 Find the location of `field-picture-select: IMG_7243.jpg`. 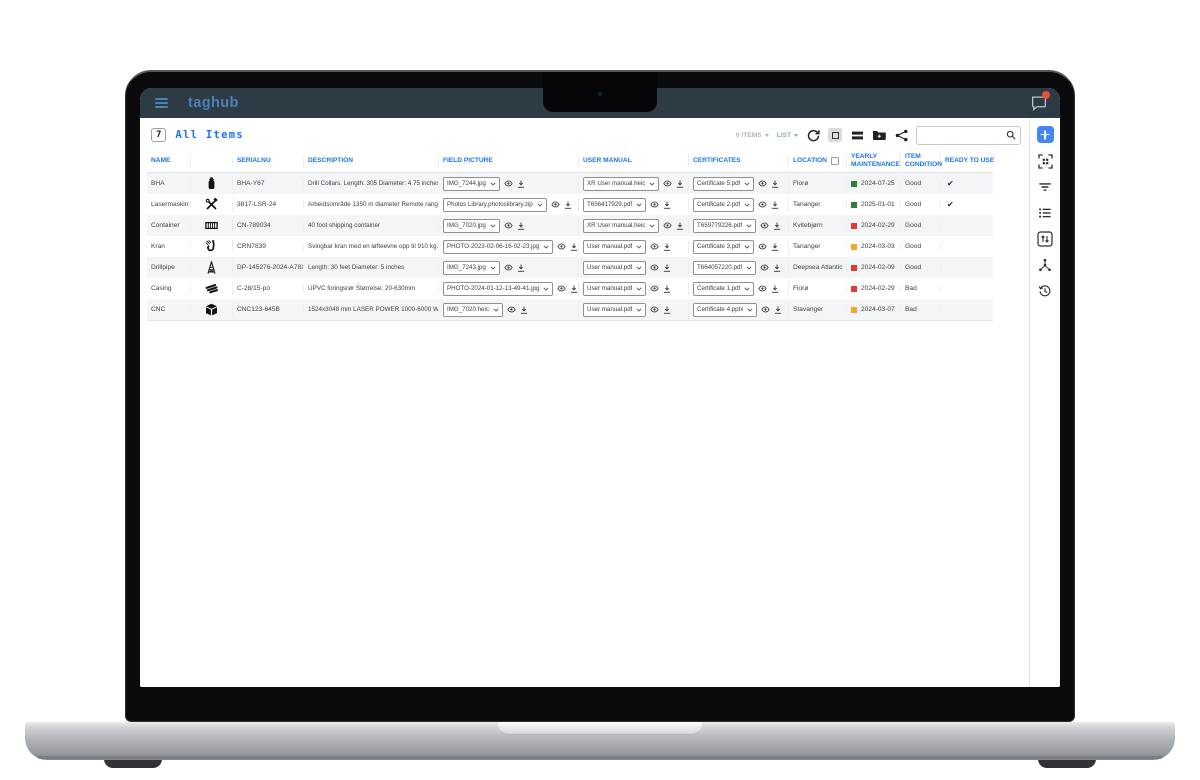

field-picture-select: IMG_7243.jpg is located at coordinates (471, 267).